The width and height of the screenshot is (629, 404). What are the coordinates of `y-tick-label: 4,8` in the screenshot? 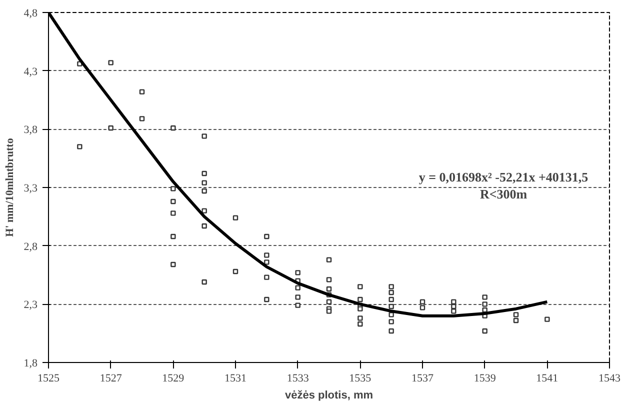 It's located at (31, 14).